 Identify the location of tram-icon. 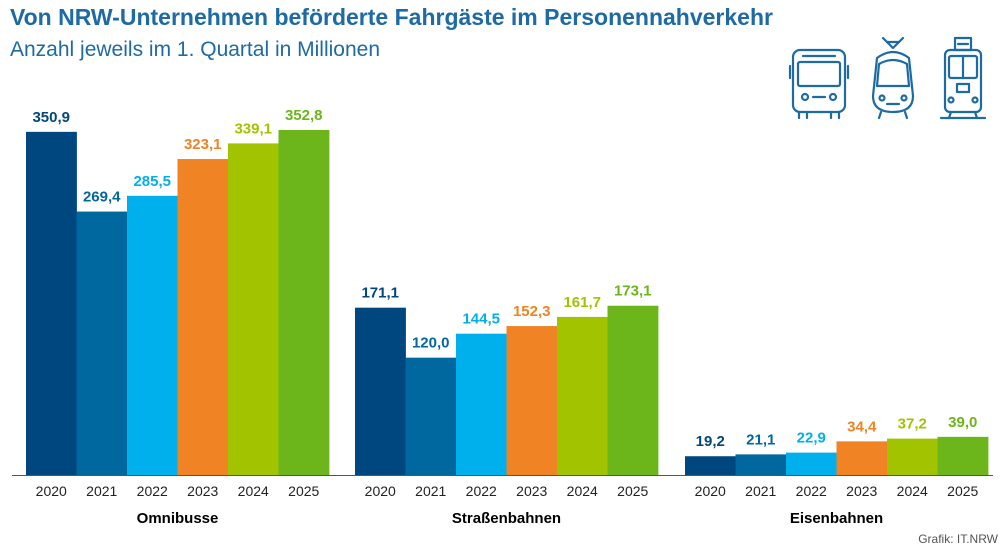
(893, 78).